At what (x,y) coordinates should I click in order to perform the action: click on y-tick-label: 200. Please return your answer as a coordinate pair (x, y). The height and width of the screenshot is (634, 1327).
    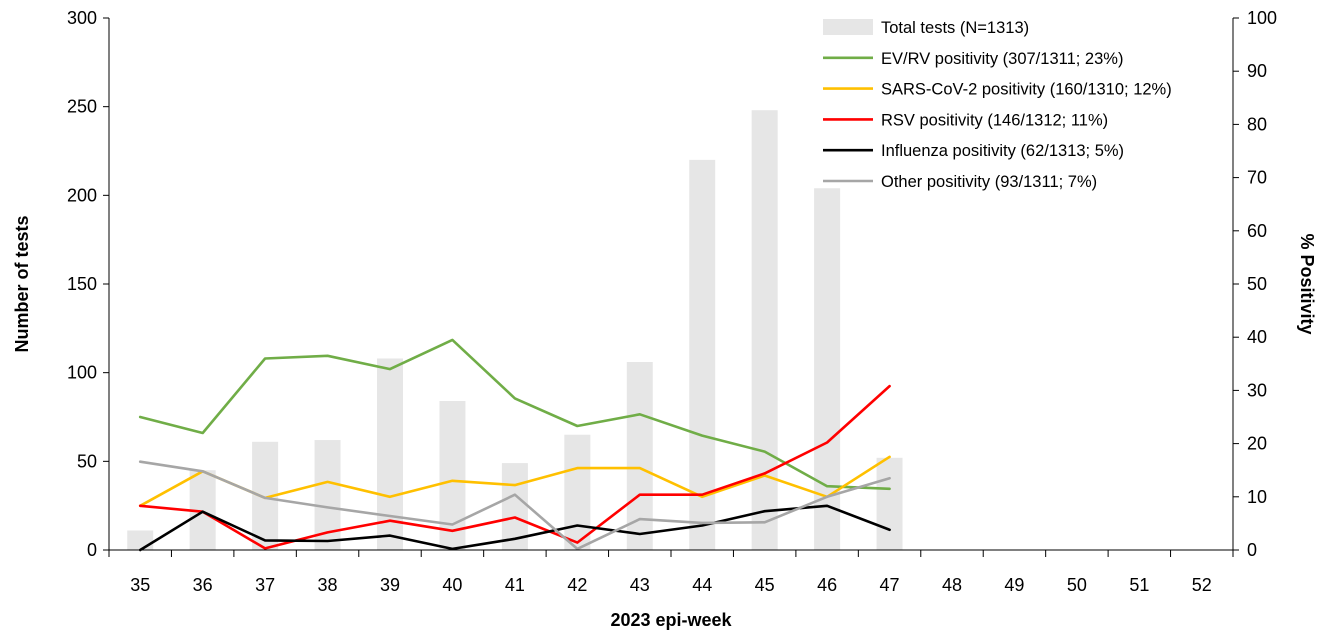
    Looking at the image, I should click on (82, 195).